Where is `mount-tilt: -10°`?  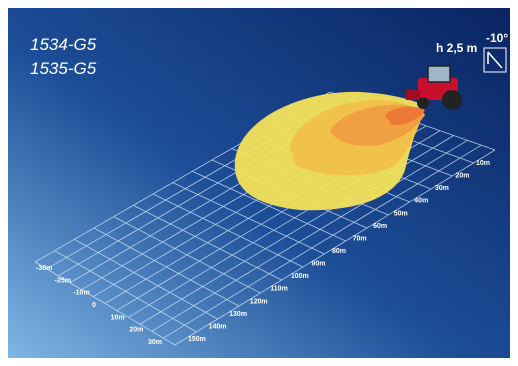
mount-tilt: -10° is located at coordinates (497, 38).